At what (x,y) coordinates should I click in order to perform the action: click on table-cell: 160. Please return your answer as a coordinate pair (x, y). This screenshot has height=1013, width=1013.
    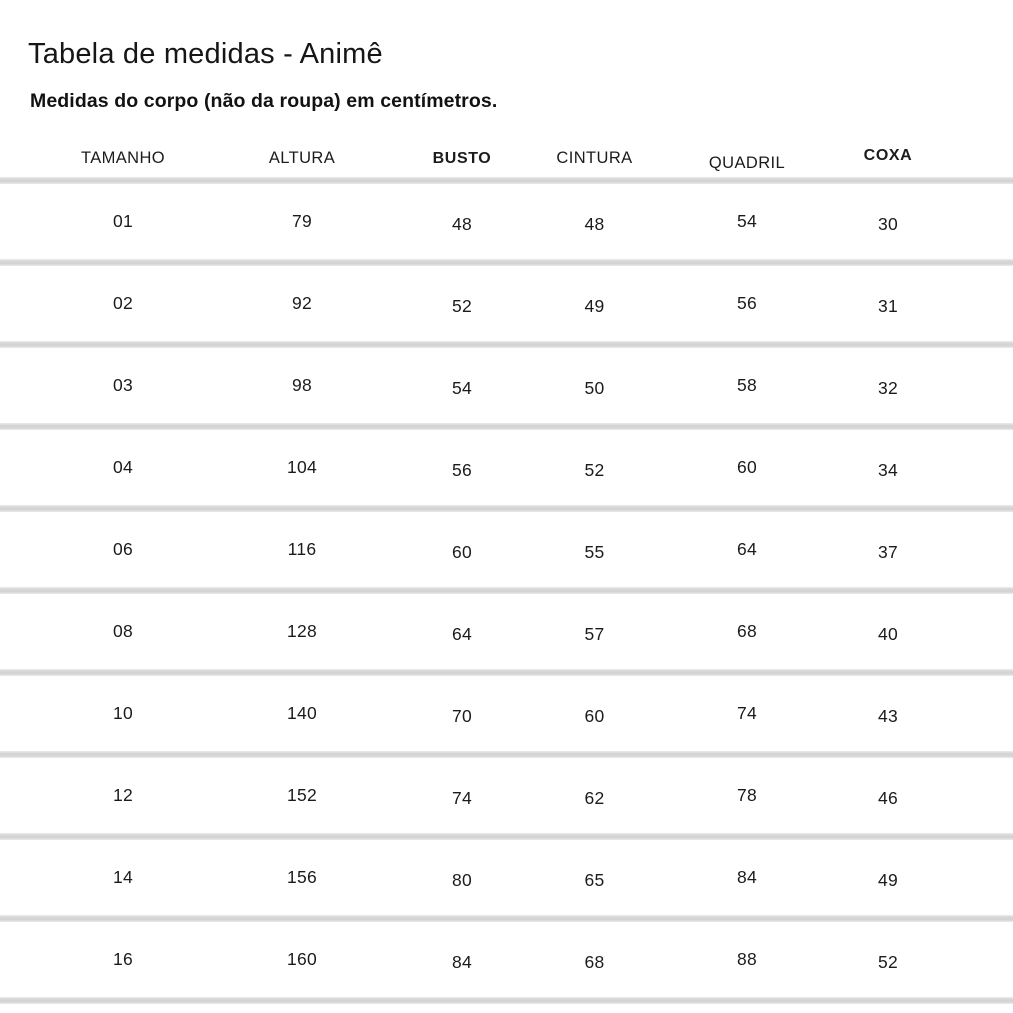
    Looking at the image, I should click on (302, 959).